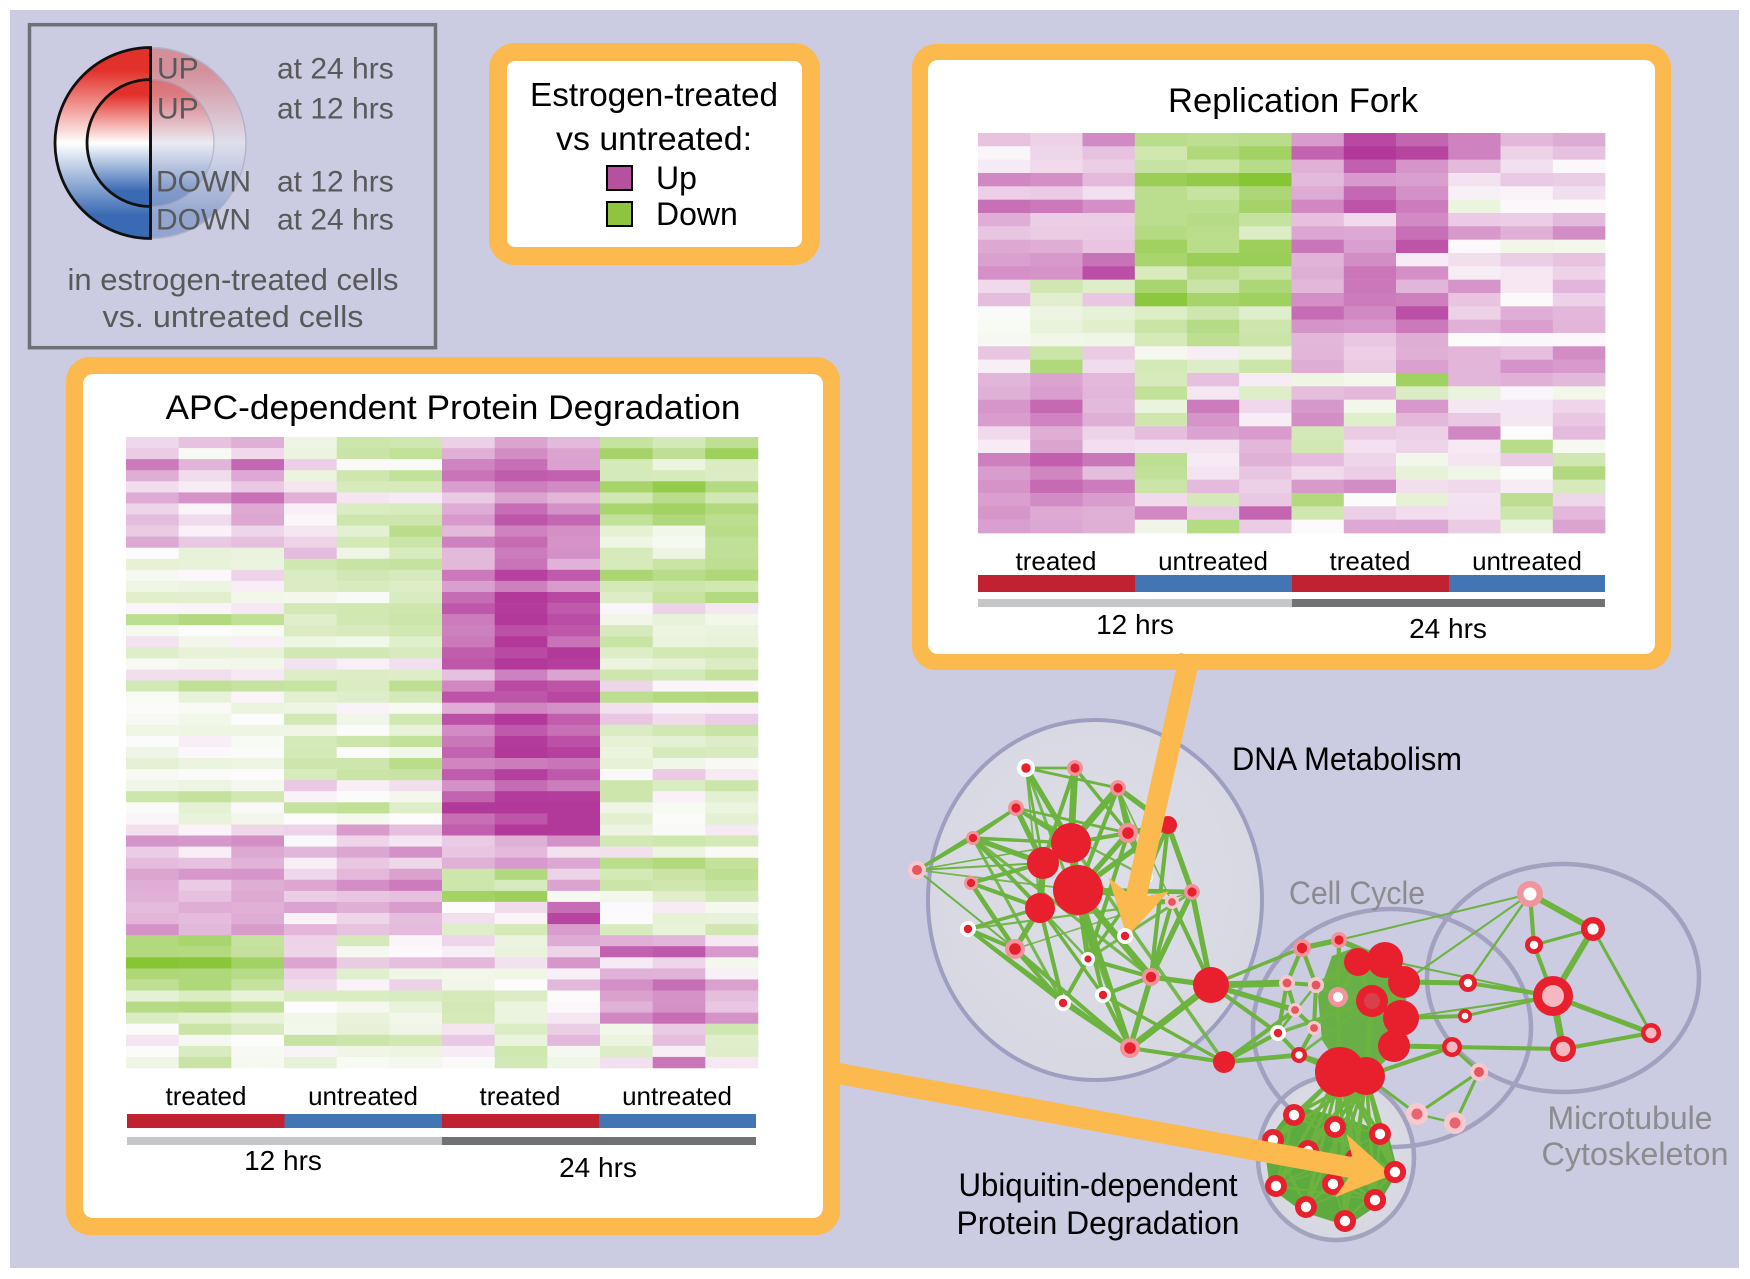 The image size is (1750, 1279). Describe the element at coordinates (1098, 1185) in the screenshot. I see `svg-text: Ubiquitin-dependent` at that location.